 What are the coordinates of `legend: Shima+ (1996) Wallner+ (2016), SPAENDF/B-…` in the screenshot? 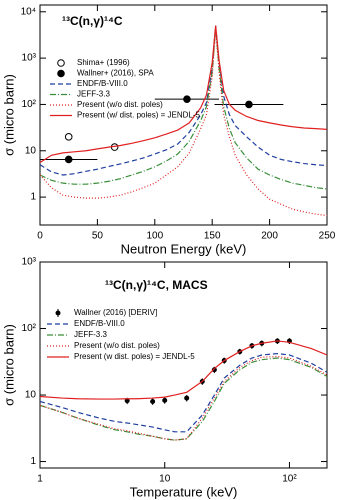 It's located at (125, 89).